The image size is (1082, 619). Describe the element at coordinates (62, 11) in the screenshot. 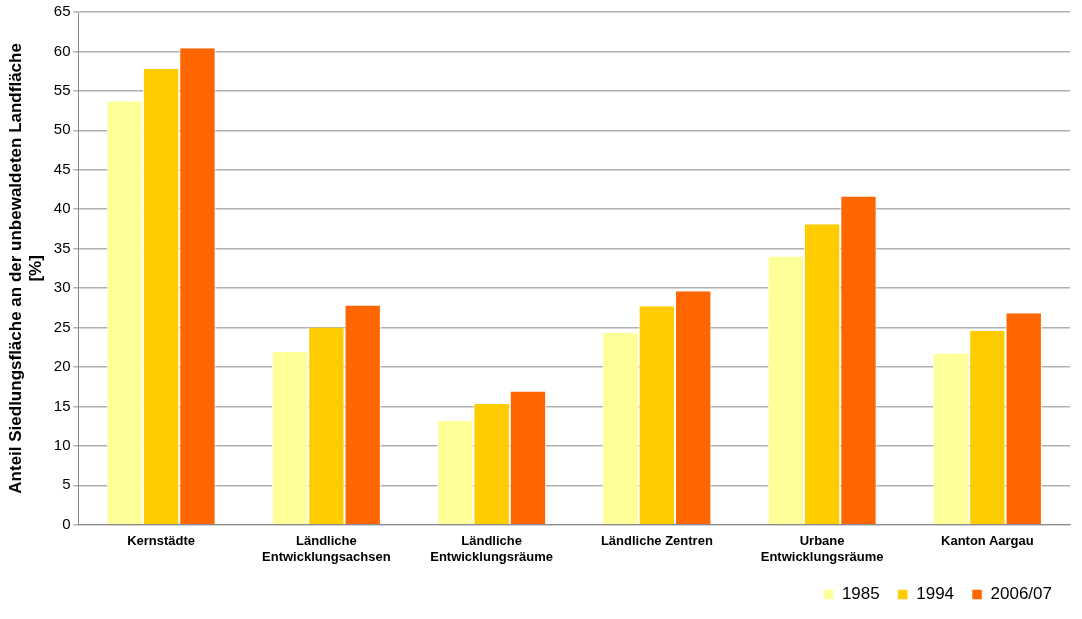

I see `y-tick-label: 65` at that location.